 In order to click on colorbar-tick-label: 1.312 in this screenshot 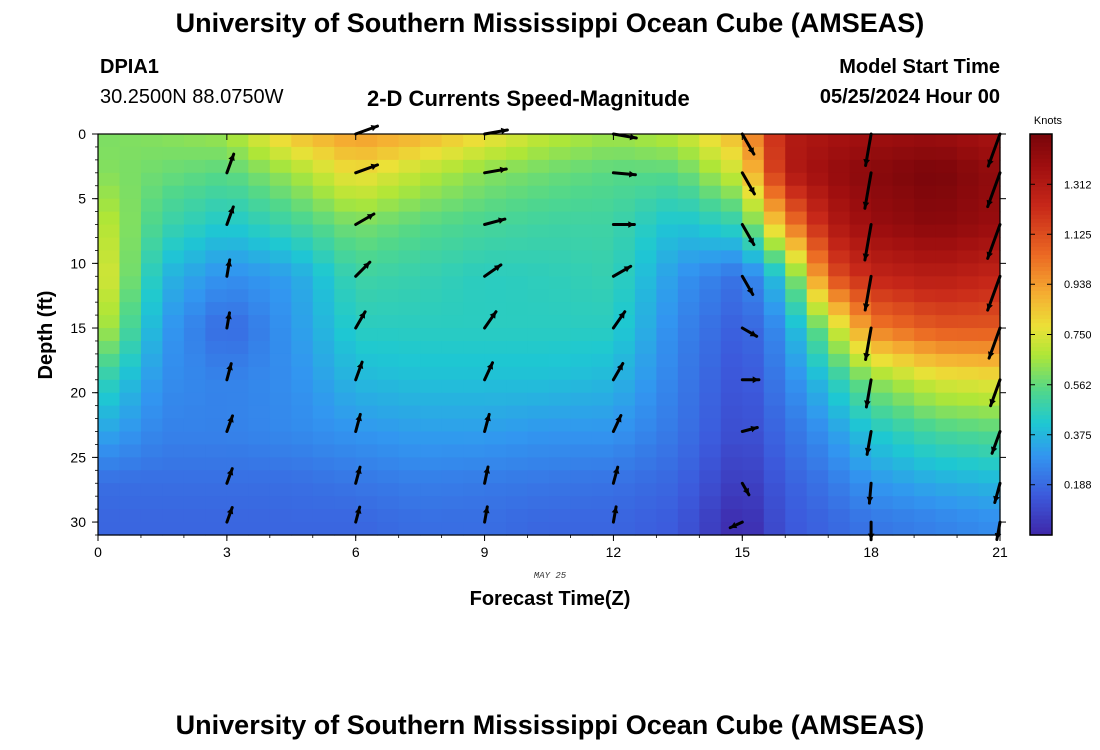, I will do `click(1078, 185)`.